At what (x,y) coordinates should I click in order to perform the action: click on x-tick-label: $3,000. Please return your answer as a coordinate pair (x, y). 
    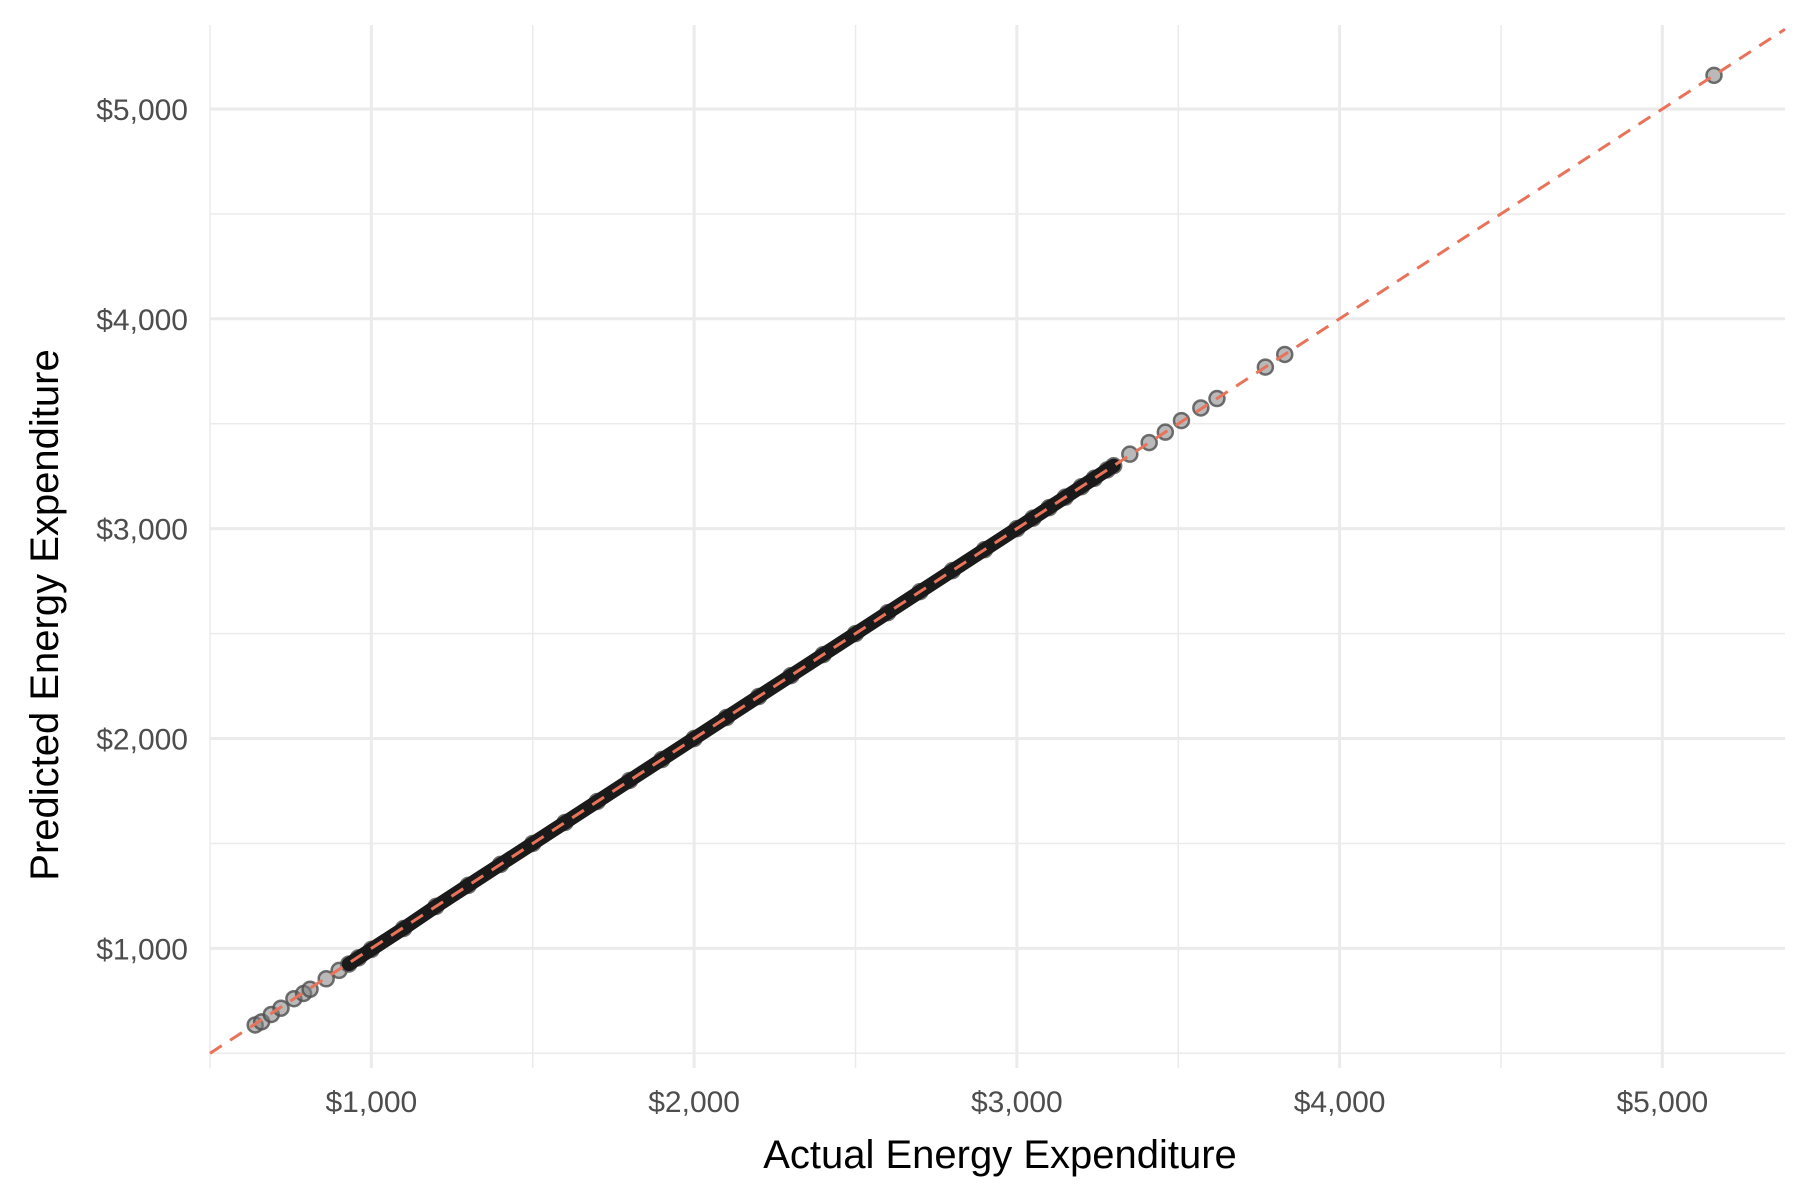
    Looking at the image, I should click on (1017, 1102).